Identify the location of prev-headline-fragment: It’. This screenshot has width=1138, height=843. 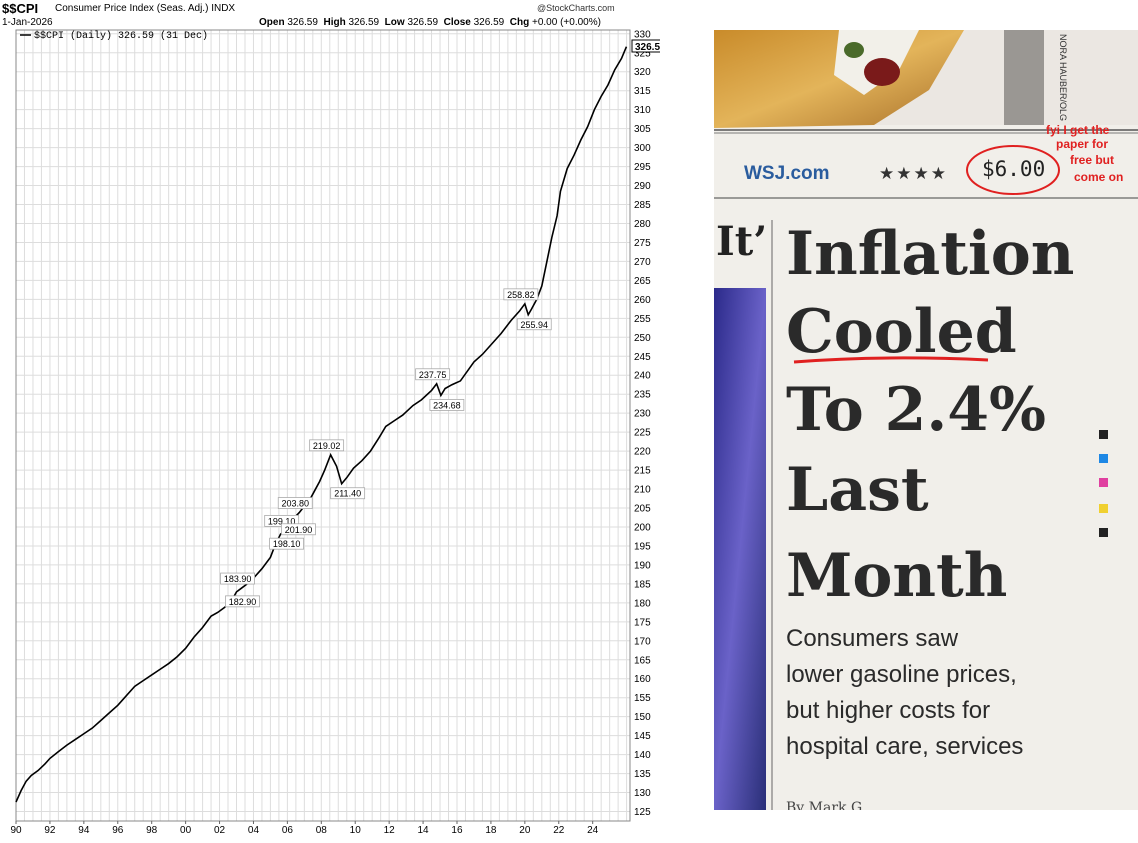
(741, 241).